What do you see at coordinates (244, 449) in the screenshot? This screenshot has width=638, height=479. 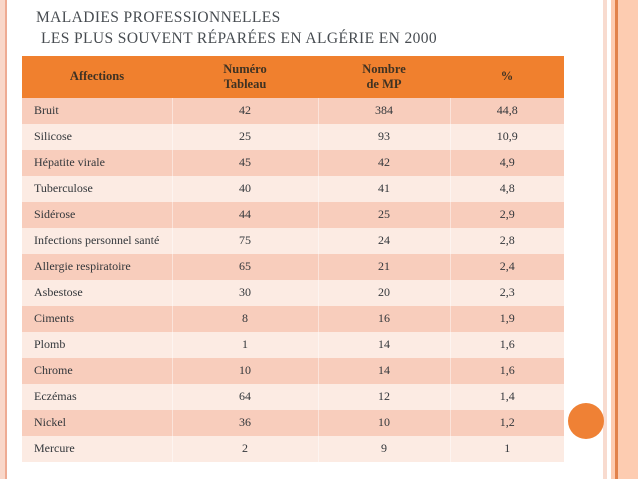 I see `cell-numero-tableau: 2` at bounding box center [244, 449].